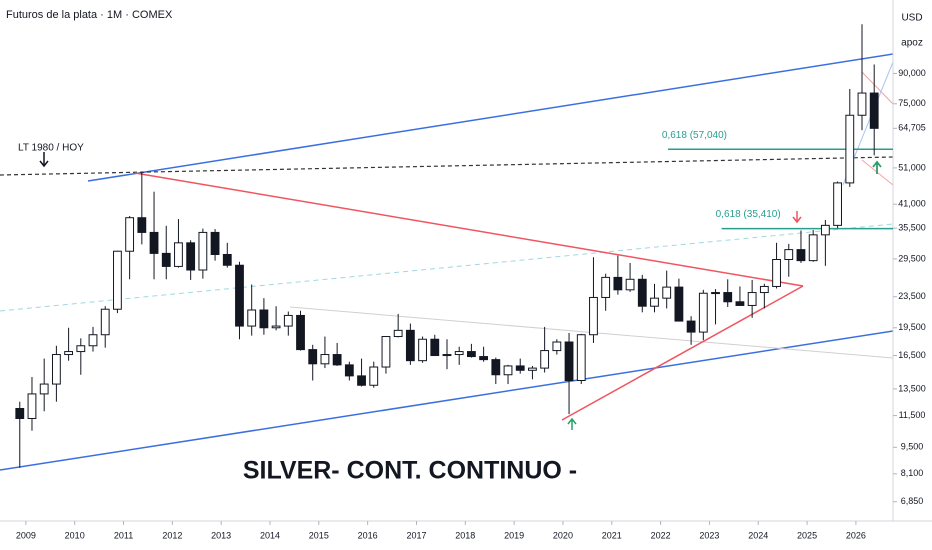 The height and width of the screenshot is (550, 932). Describe the element at coordinates (221, 535) in the screenshot. I see `x-tick-label: 2013` at that location.